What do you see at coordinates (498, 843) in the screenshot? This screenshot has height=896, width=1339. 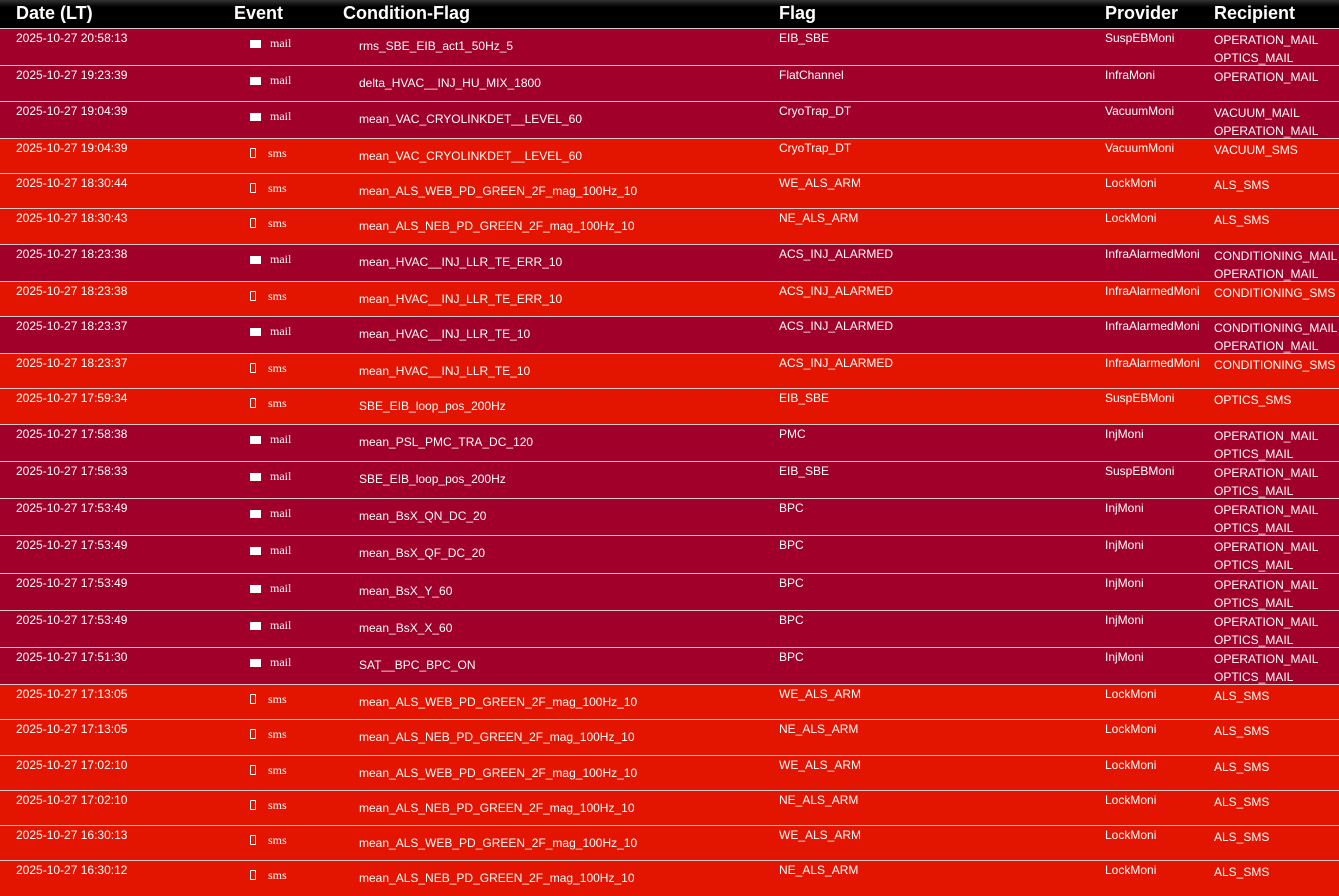 I see `condition-flag-cell: mean_ALS_WEB_PD_GREEN_2F_mag_100Hz_10` at bounding box center [498, 843].